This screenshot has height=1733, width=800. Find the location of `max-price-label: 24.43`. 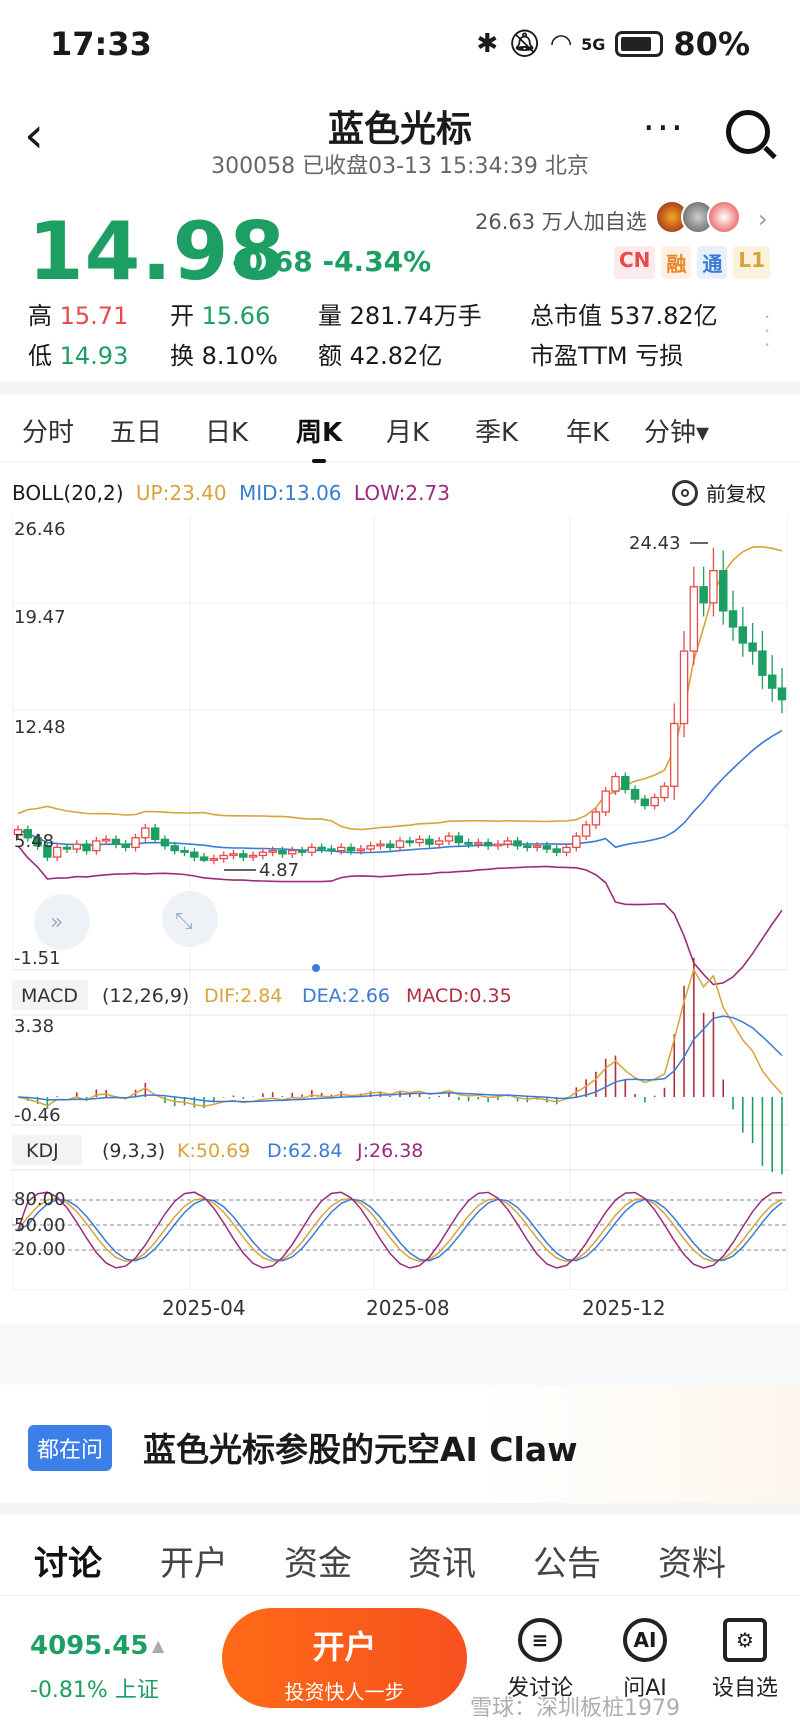

max-price-label: 24.43 is located at coordinates (655, 543).